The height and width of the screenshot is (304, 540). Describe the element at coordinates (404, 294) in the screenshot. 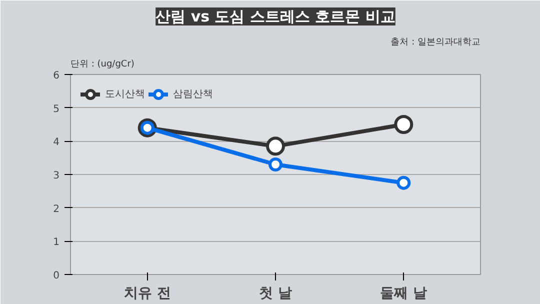

I see `x-tick-label: 둘째 날` at that location.